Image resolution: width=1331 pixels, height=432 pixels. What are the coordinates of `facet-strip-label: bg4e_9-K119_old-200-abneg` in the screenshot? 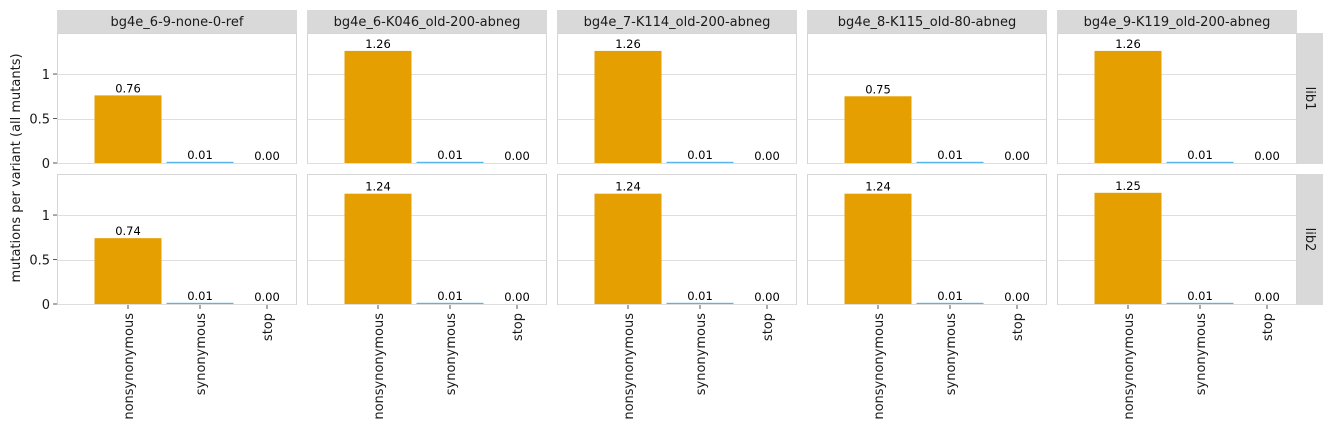 It's located at (1177, 22).